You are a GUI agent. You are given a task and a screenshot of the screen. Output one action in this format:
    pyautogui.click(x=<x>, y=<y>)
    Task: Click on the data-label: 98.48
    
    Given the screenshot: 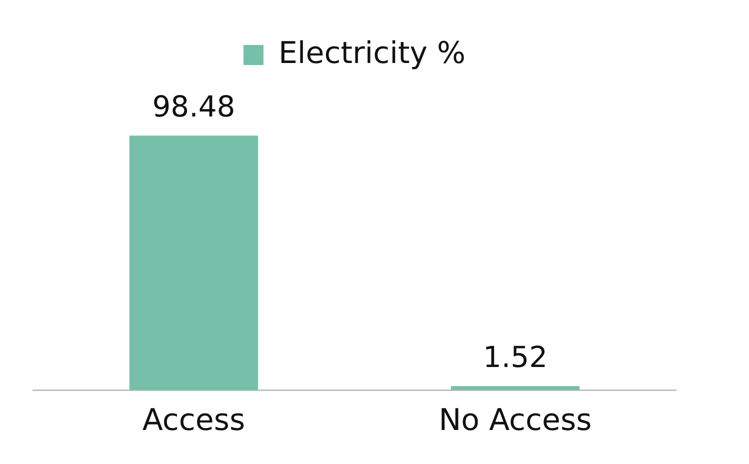 What is the action you would take?
    pyautogui.click(x=194, y=107)
    